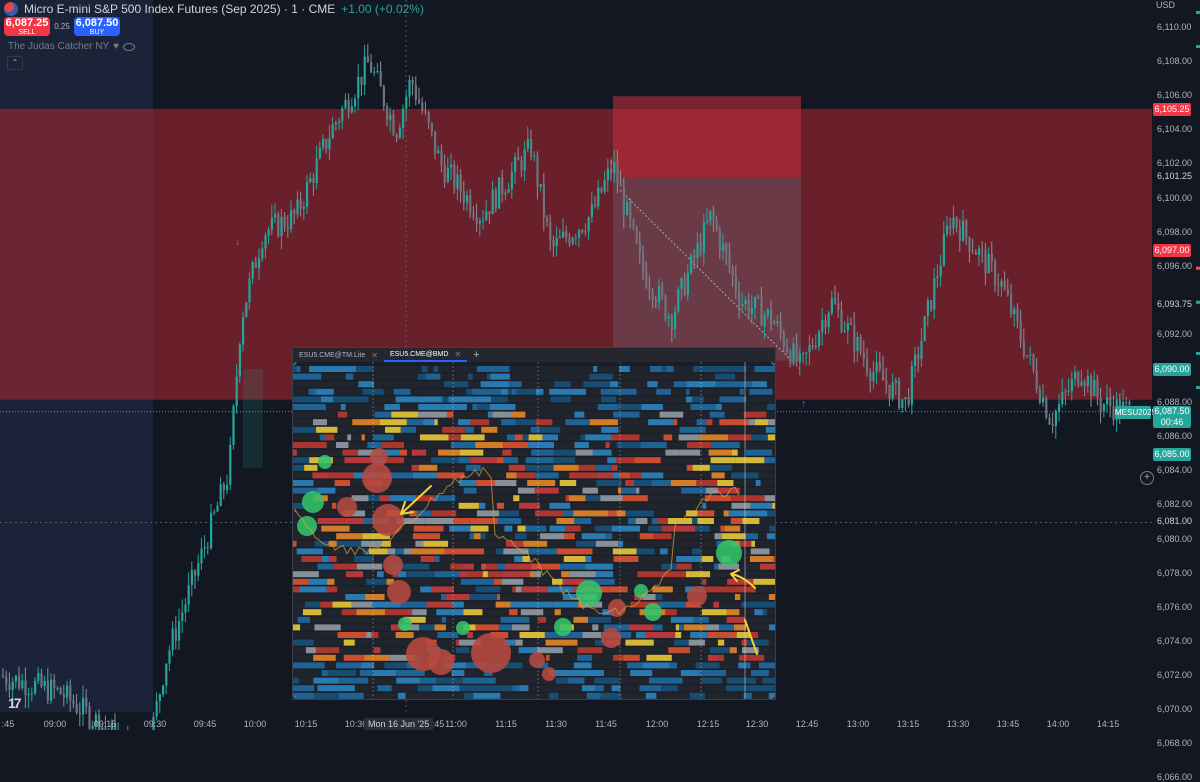 The width and height of the screenshot is (1200, 782). I want to click on time-tick-label: 13:30, so click(958, 724).